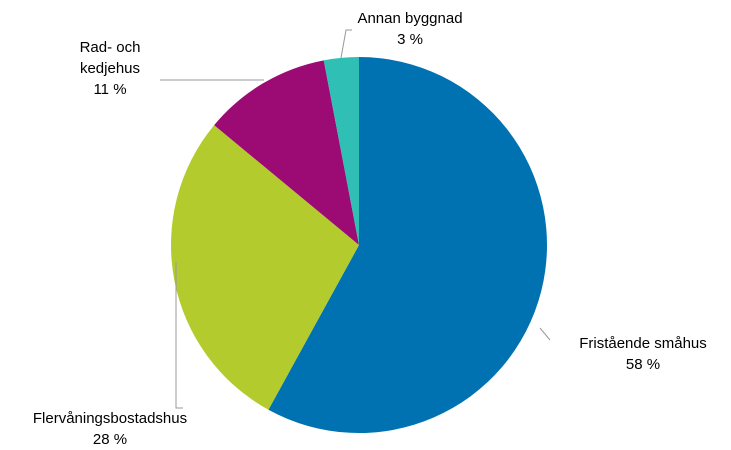 This screenshot has height=450, width=731. Describe the element at coordinates (110, 418) in the screenshot. I see `category-label: Flervåningsbostadshus` at that location.